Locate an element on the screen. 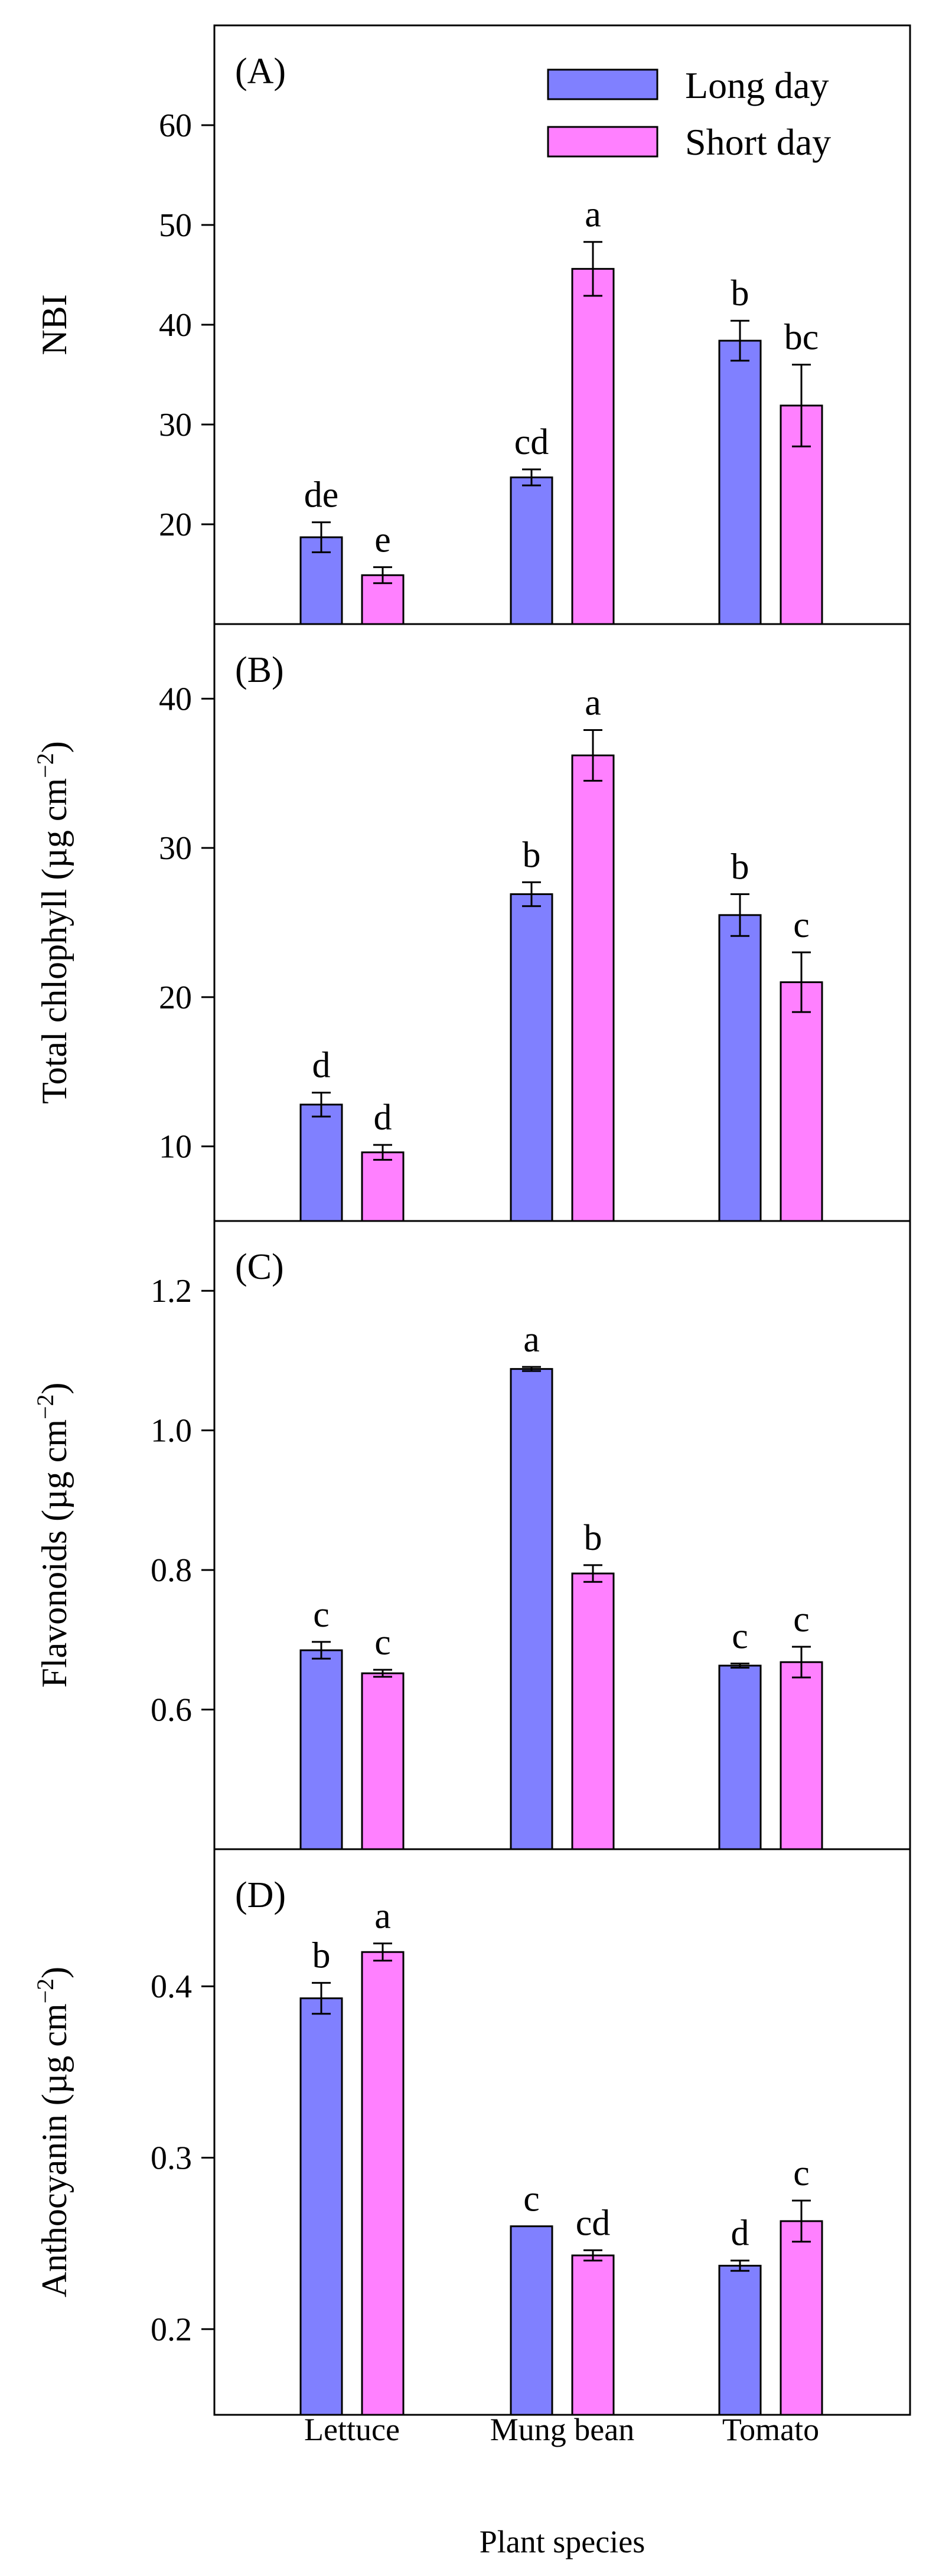 Image resolution: width=926 pixels, height=2576 pixels. significance-letter: de is located at coordinates (321, 495).